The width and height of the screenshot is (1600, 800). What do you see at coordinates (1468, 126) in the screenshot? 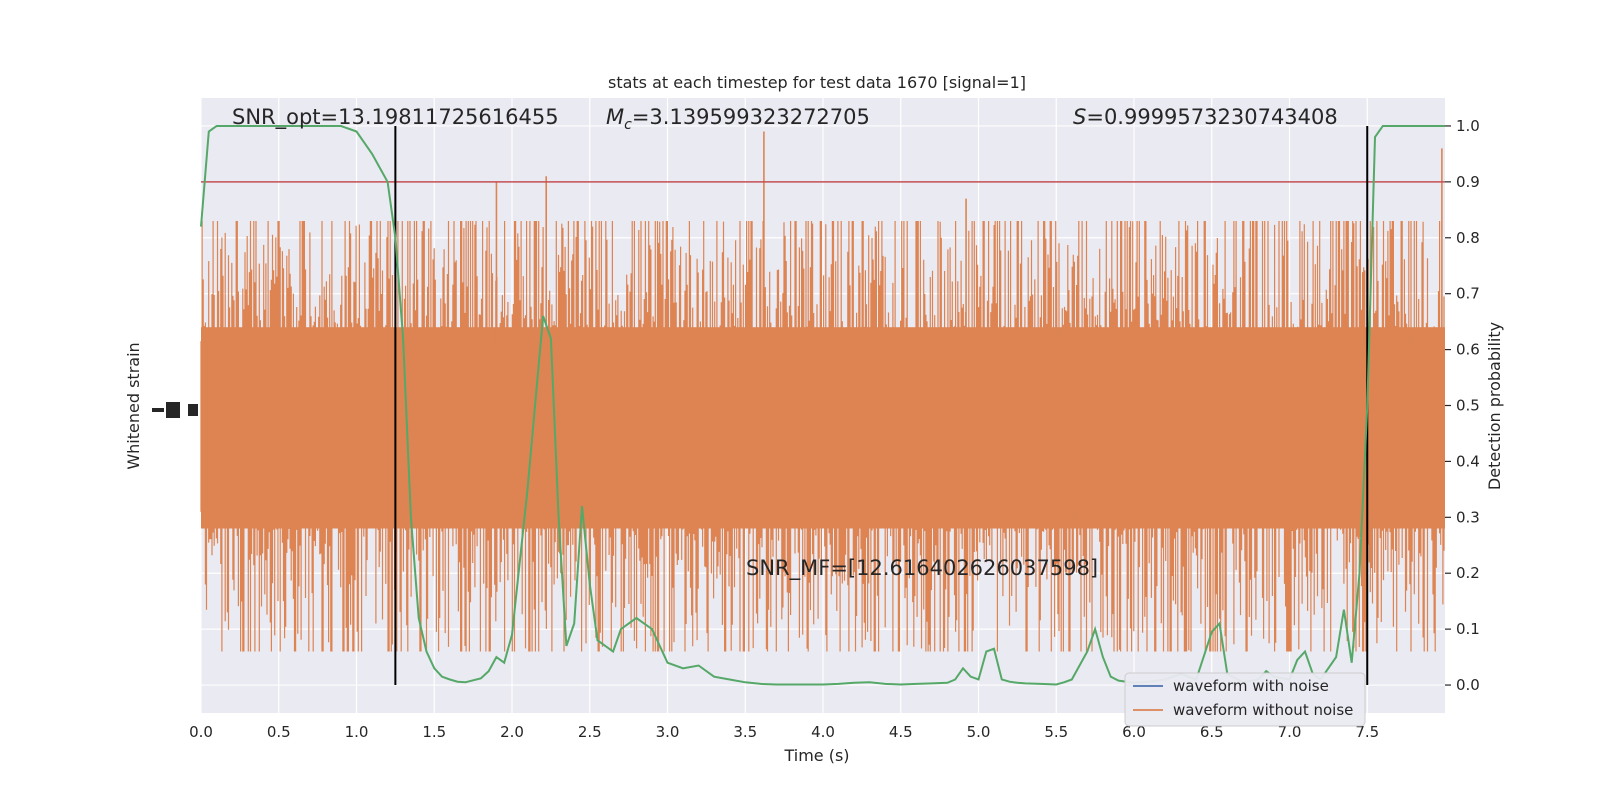
I see `y-tick-label: 1.0` at bounding box center [1468, 126].